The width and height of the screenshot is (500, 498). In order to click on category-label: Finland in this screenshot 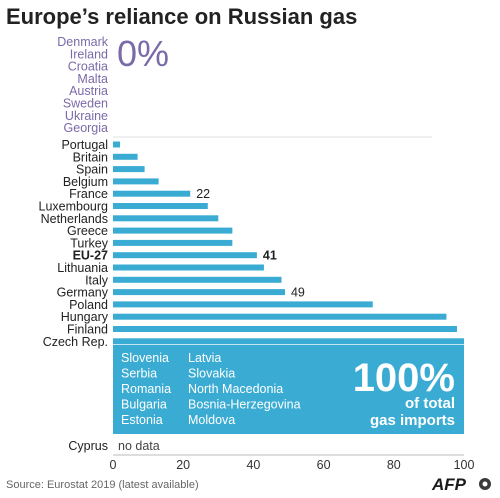, I will do `click(87, 330)`.